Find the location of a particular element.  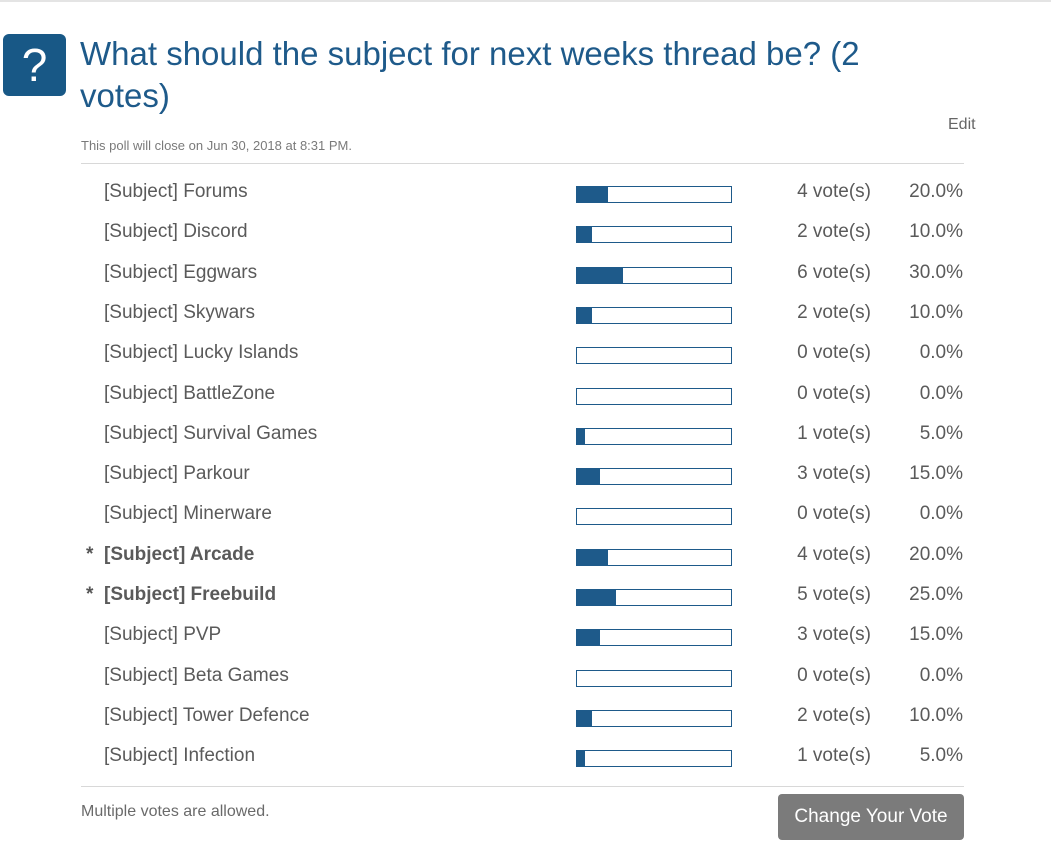

vote-percent: 30.0% is located at coordinates (936, 272).